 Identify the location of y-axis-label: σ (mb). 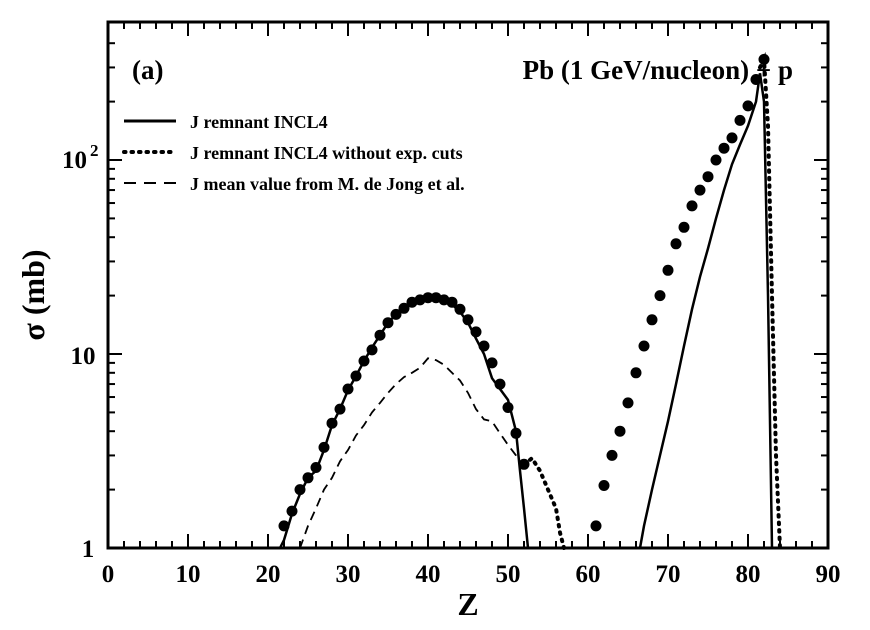
(33, 294).